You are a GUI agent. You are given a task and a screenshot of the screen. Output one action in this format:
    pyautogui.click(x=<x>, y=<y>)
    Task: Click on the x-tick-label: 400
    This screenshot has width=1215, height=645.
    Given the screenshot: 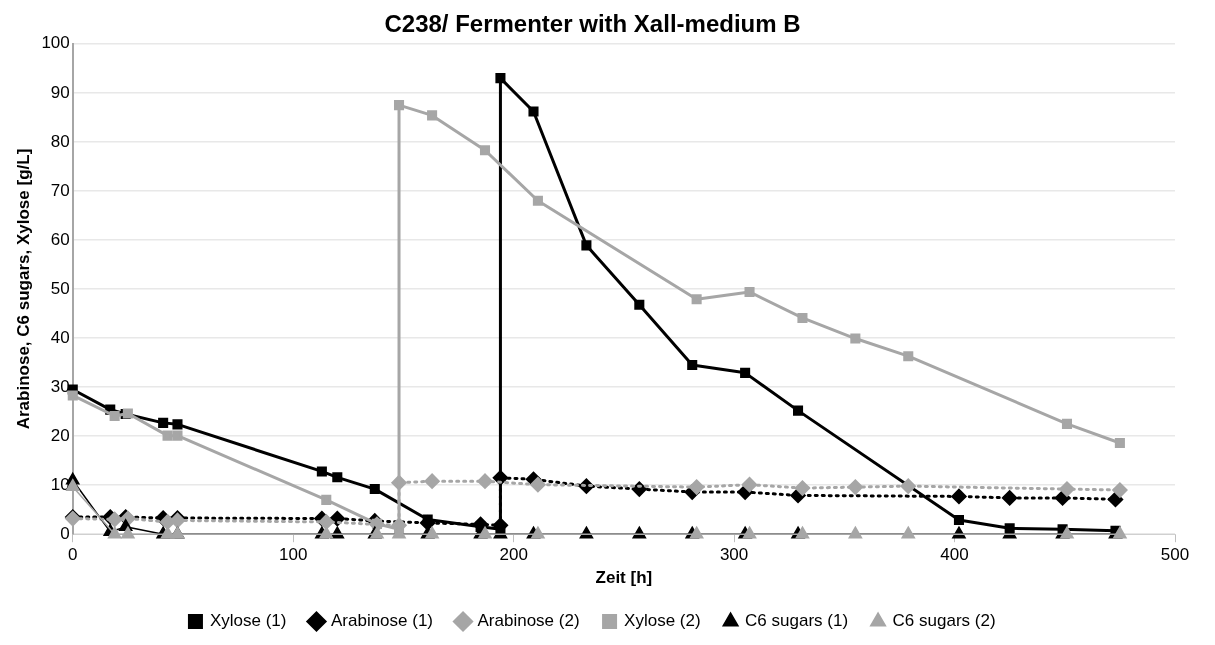 What is the action you would take?
    pyautogui.click(x=954, y=555)
    